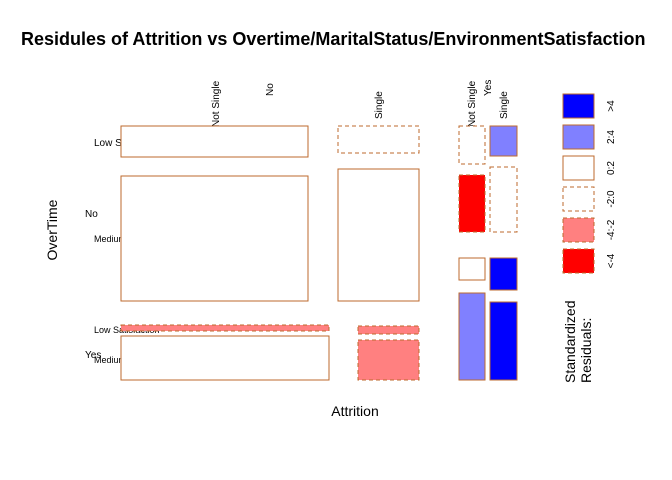  I want to click on row-label-overtime: No, so click(91, 214).